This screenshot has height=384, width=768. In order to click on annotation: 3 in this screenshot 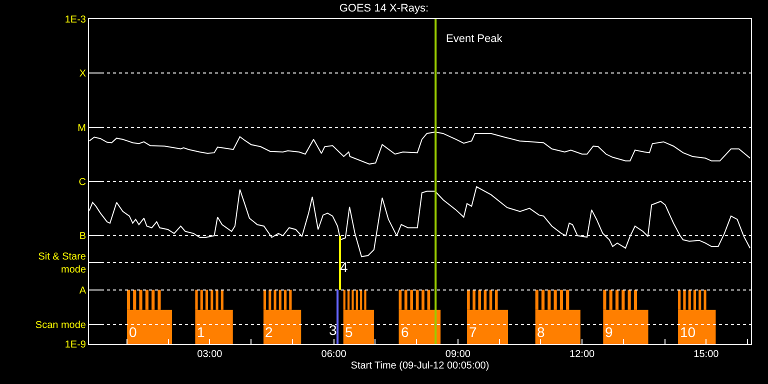, I will do `click(333, 330)`.